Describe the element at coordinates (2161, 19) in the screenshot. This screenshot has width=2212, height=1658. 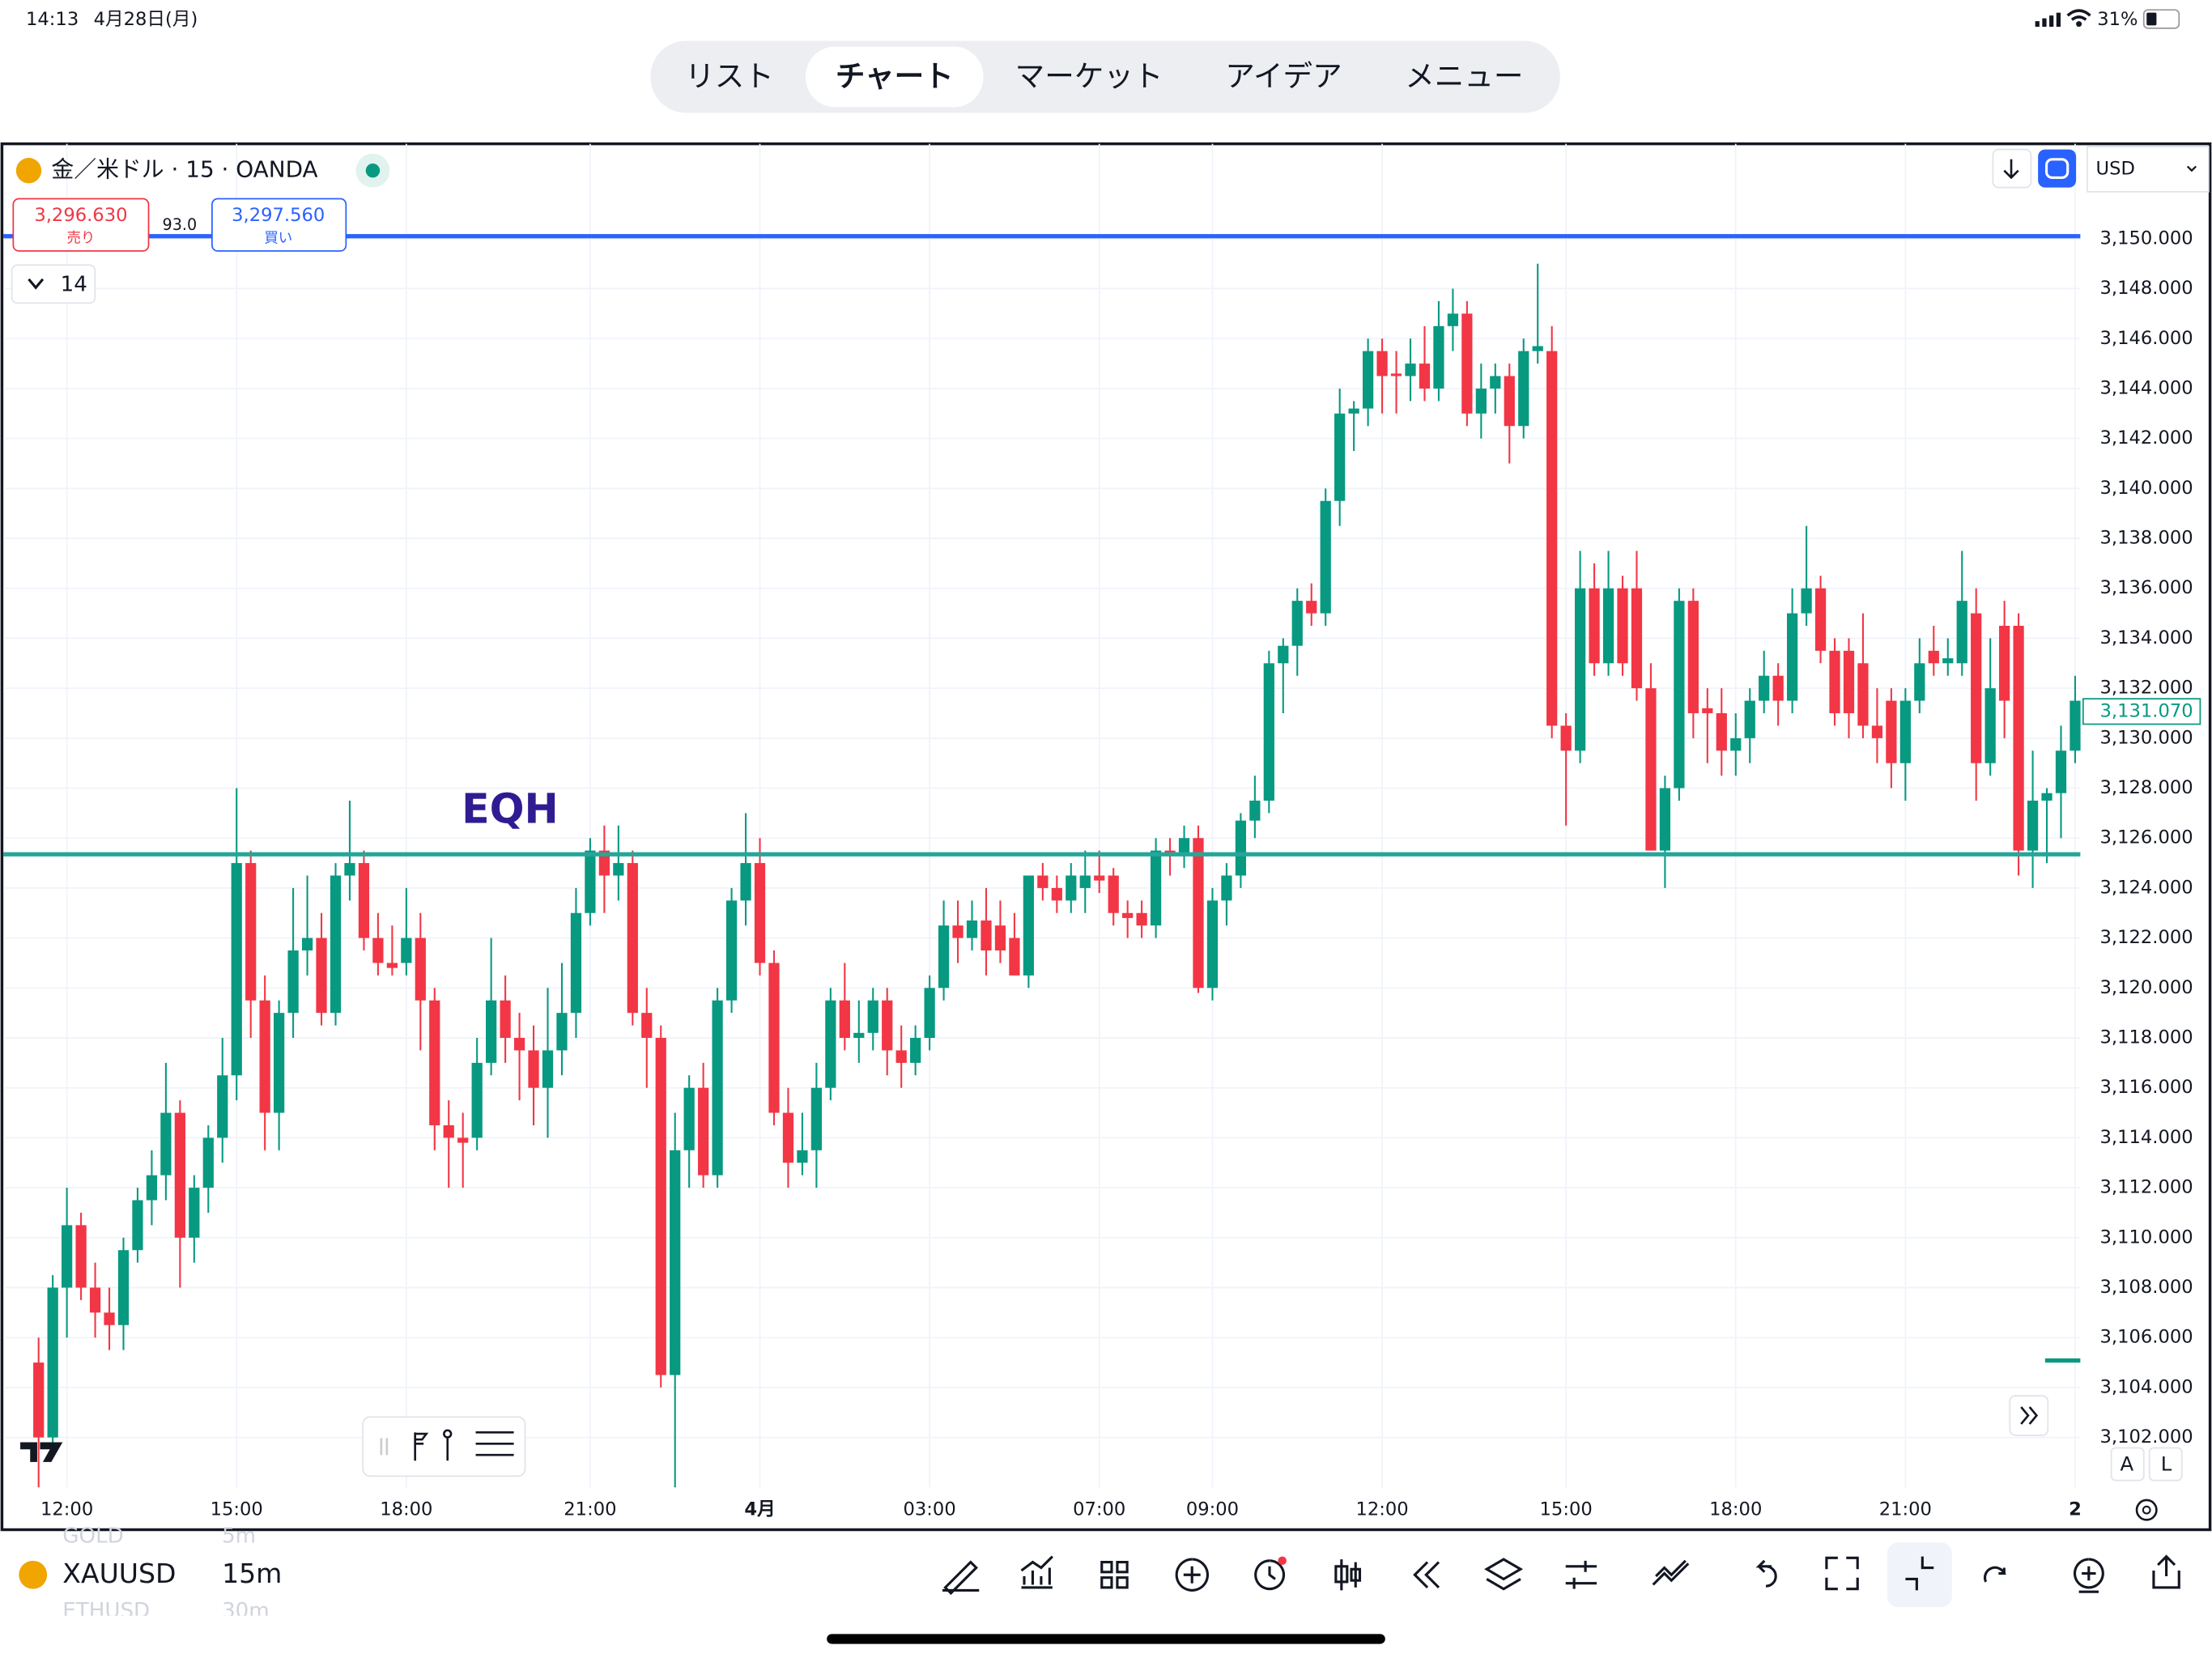
I see `battery-icon` at that location.